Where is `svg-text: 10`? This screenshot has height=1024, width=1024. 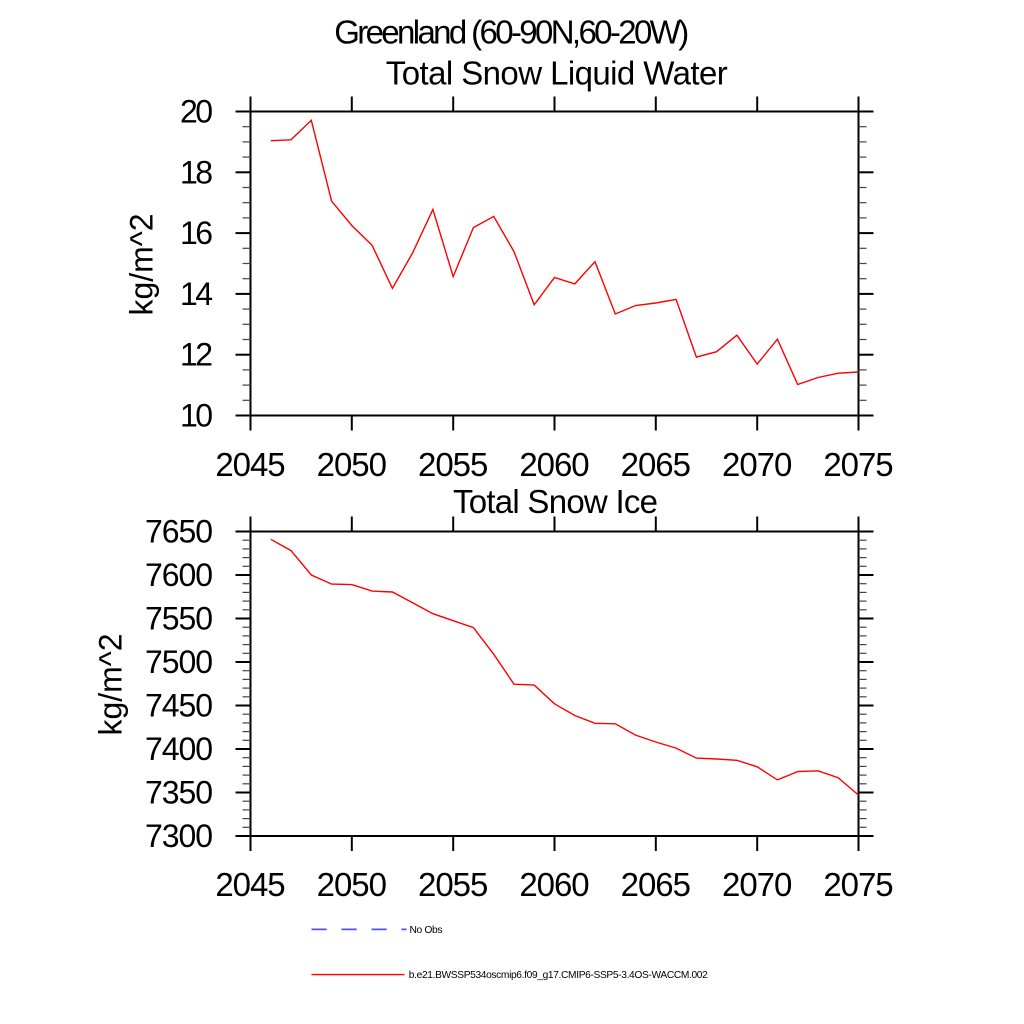 svg-text: 10 is located at coordinates (196, 416).